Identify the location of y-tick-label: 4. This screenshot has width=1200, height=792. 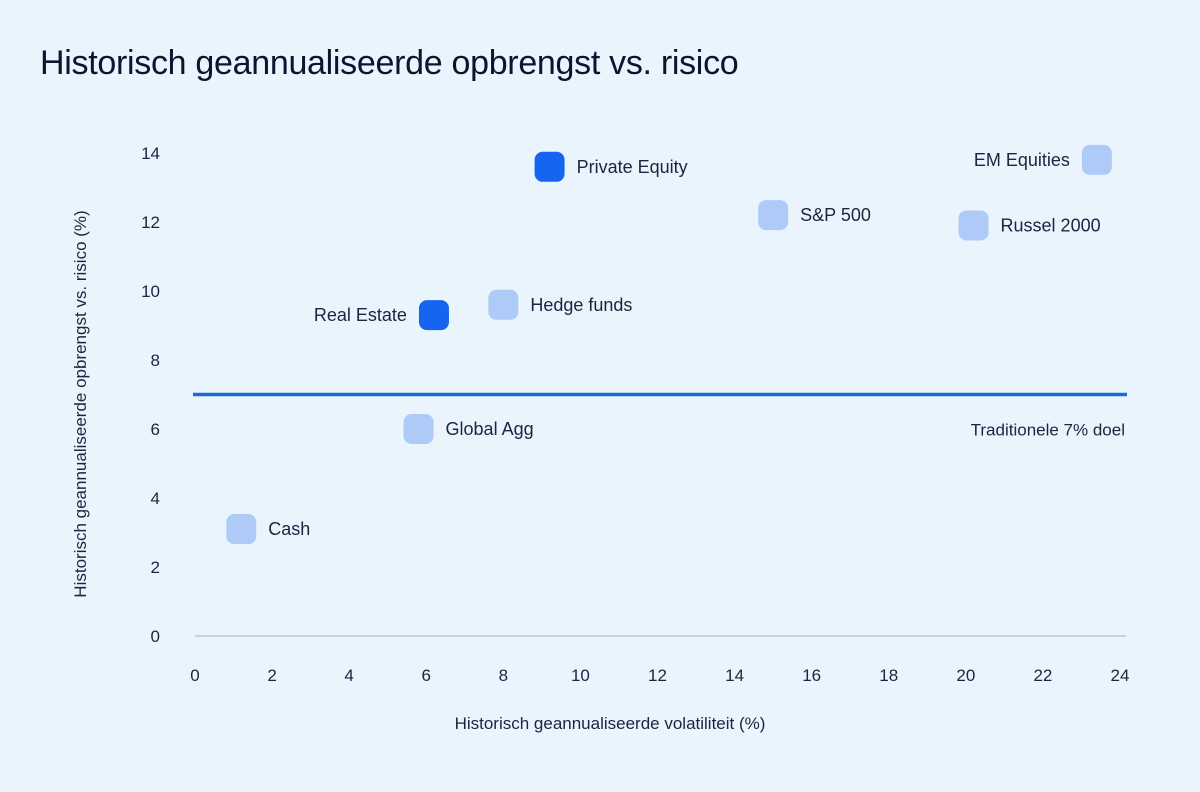
(155, 498).